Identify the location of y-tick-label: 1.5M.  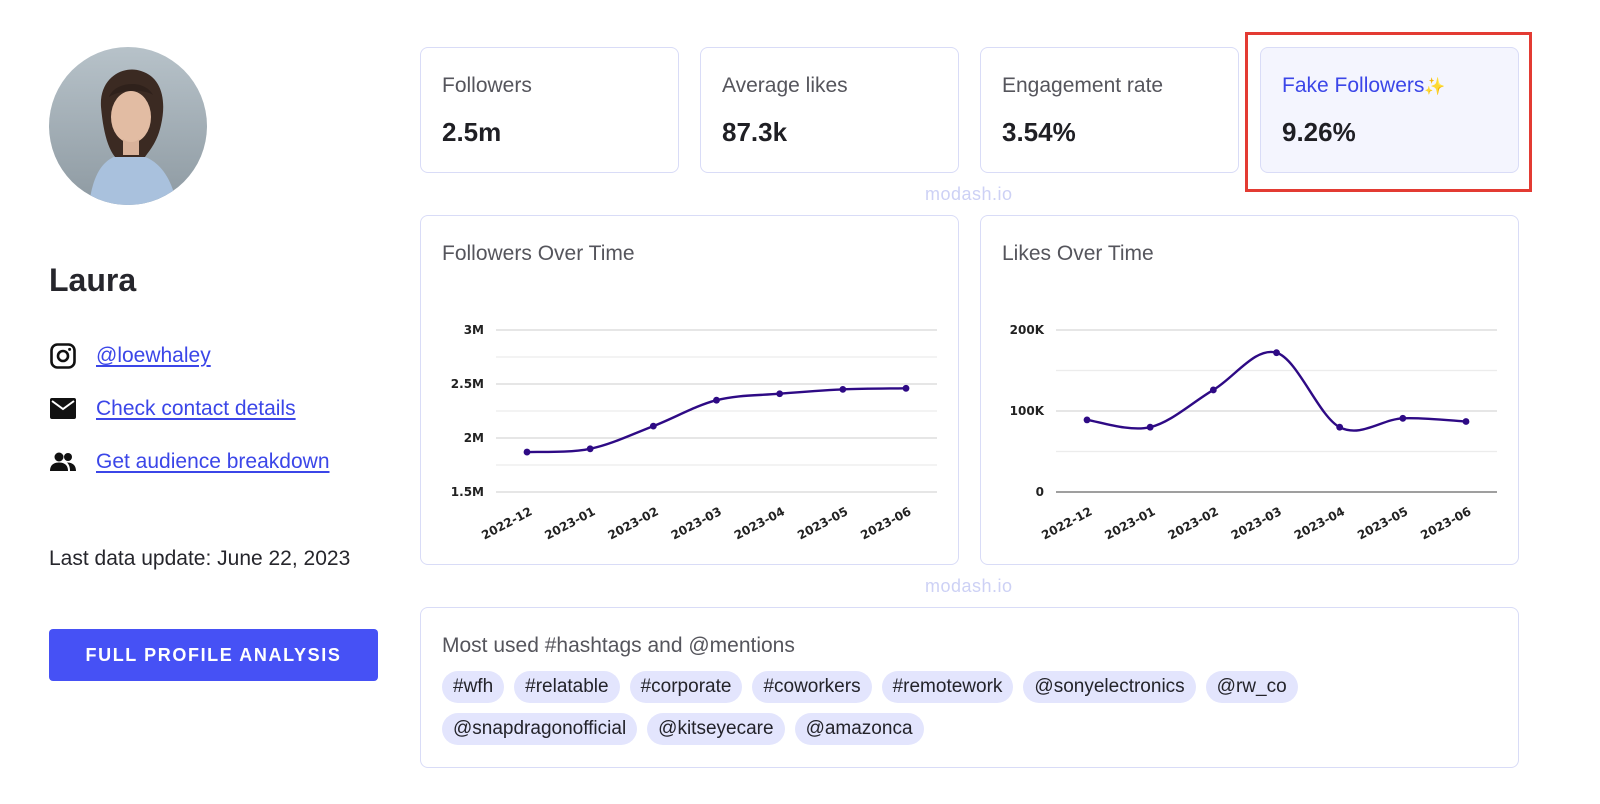
(467, 492).